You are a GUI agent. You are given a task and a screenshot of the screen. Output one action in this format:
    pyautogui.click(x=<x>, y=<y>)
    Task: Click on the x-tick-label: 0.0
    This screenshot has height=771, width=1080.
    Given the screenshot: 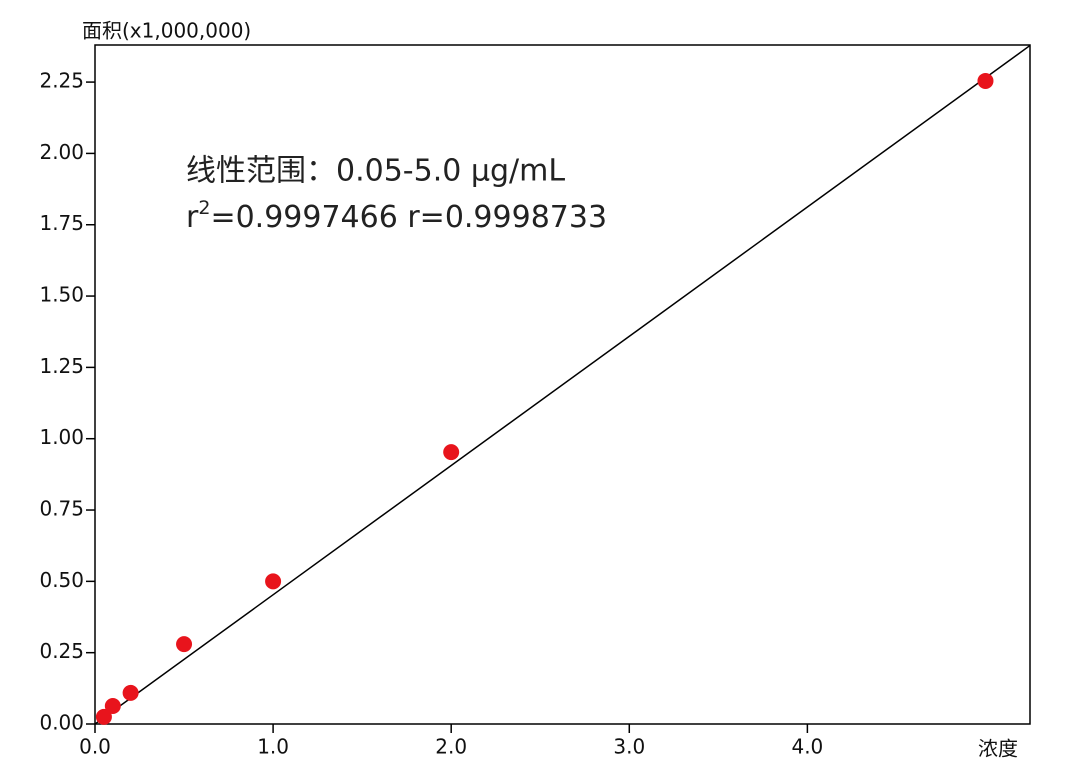 What is the action you would take?
    pyautogui.click(x=95, y=747)
    